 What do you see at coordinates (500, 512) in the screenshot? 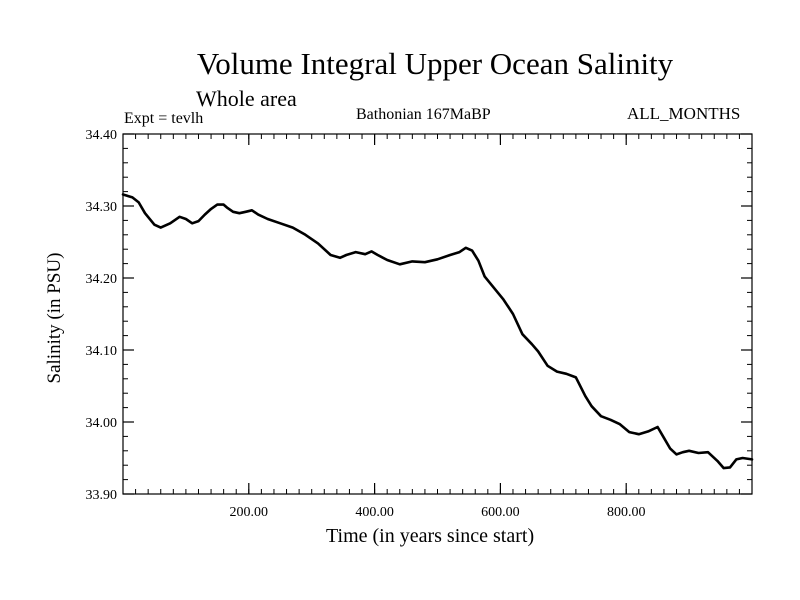
I see `x-tick-label: 600.00` at bounding box center [500, 512].